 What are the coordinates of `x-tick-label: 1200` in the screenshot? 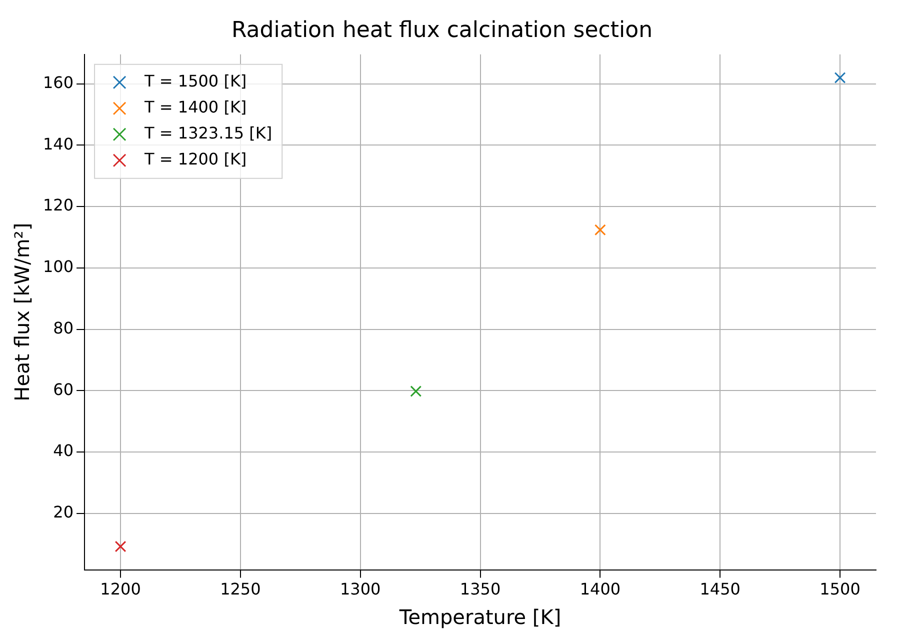 It's located at (120, 589).